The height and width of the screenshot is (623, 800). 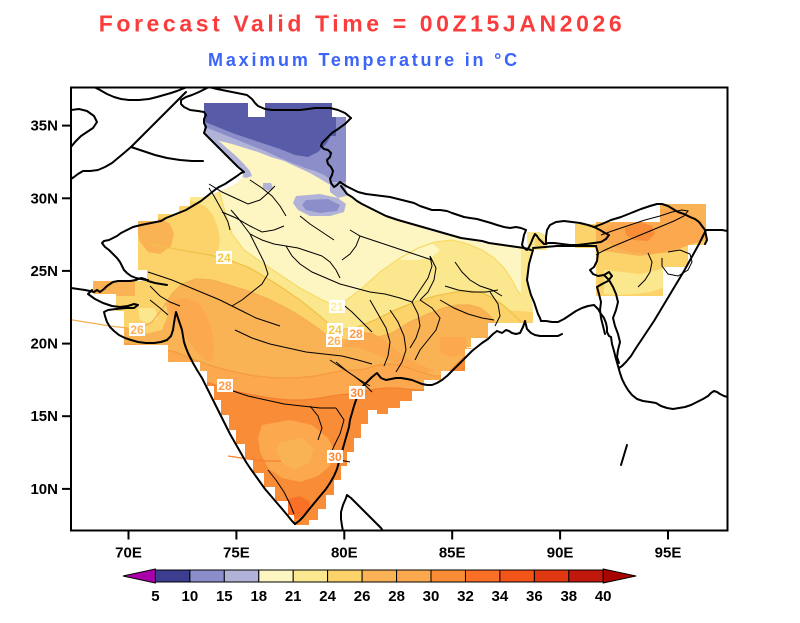 What do you see at coordinates (668, 553) in the screenshot?
I see `svg-text: 95E` at bounding box center [668, 553].